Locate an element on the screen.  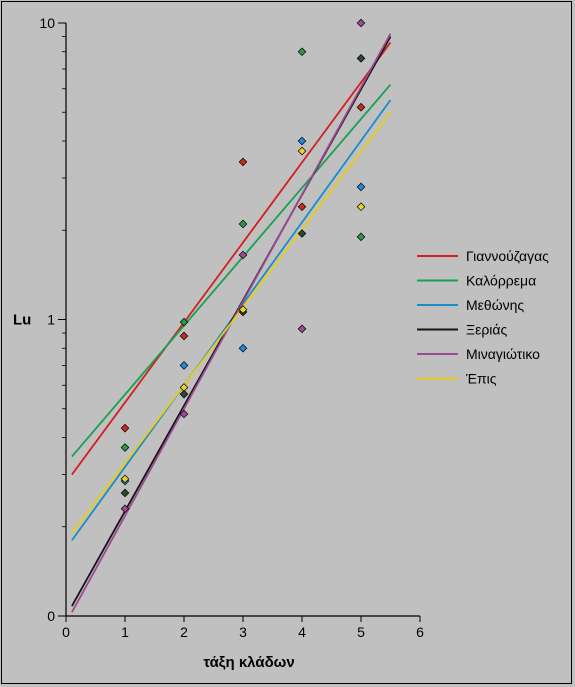
legend-label: Έπις is located at coordinates (481, 379).